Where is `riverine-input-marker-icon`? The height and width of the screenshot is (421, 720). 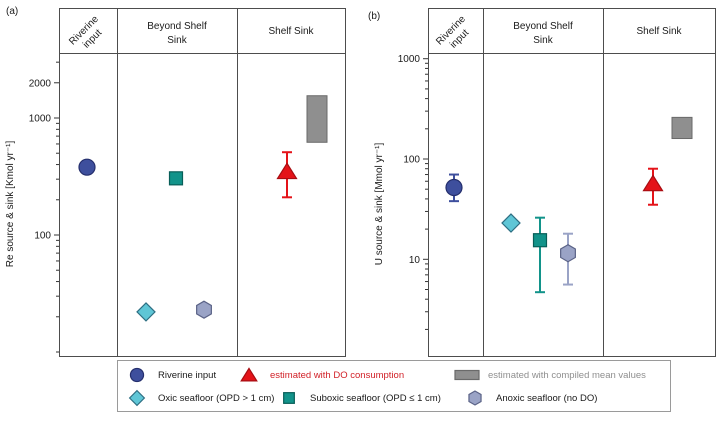 riverine-input-marker-icon is located at coordinates (137, 375).